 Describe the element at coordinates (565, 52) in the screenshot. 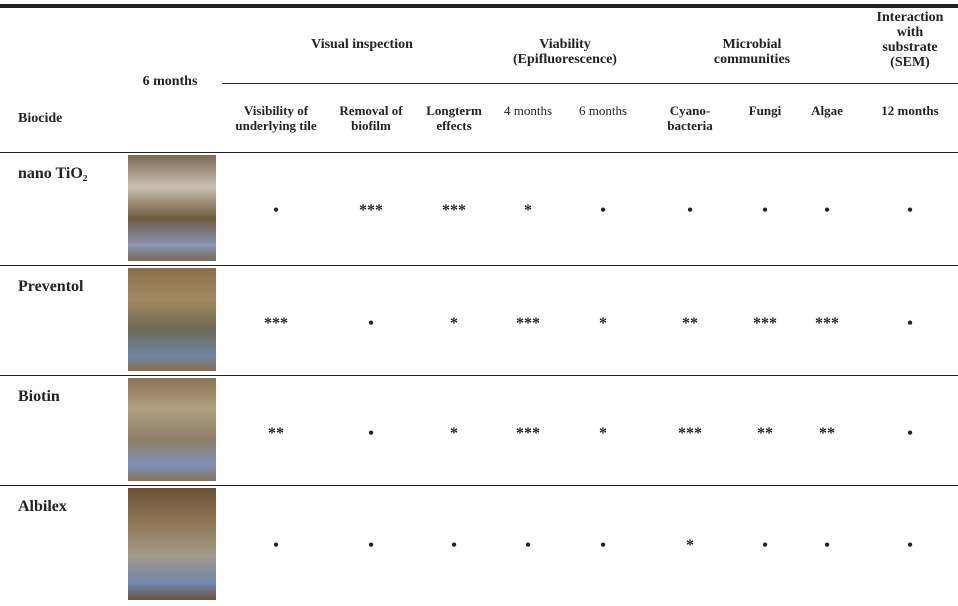

I see `group-header: Viability (Epifluorescence)` at that location.